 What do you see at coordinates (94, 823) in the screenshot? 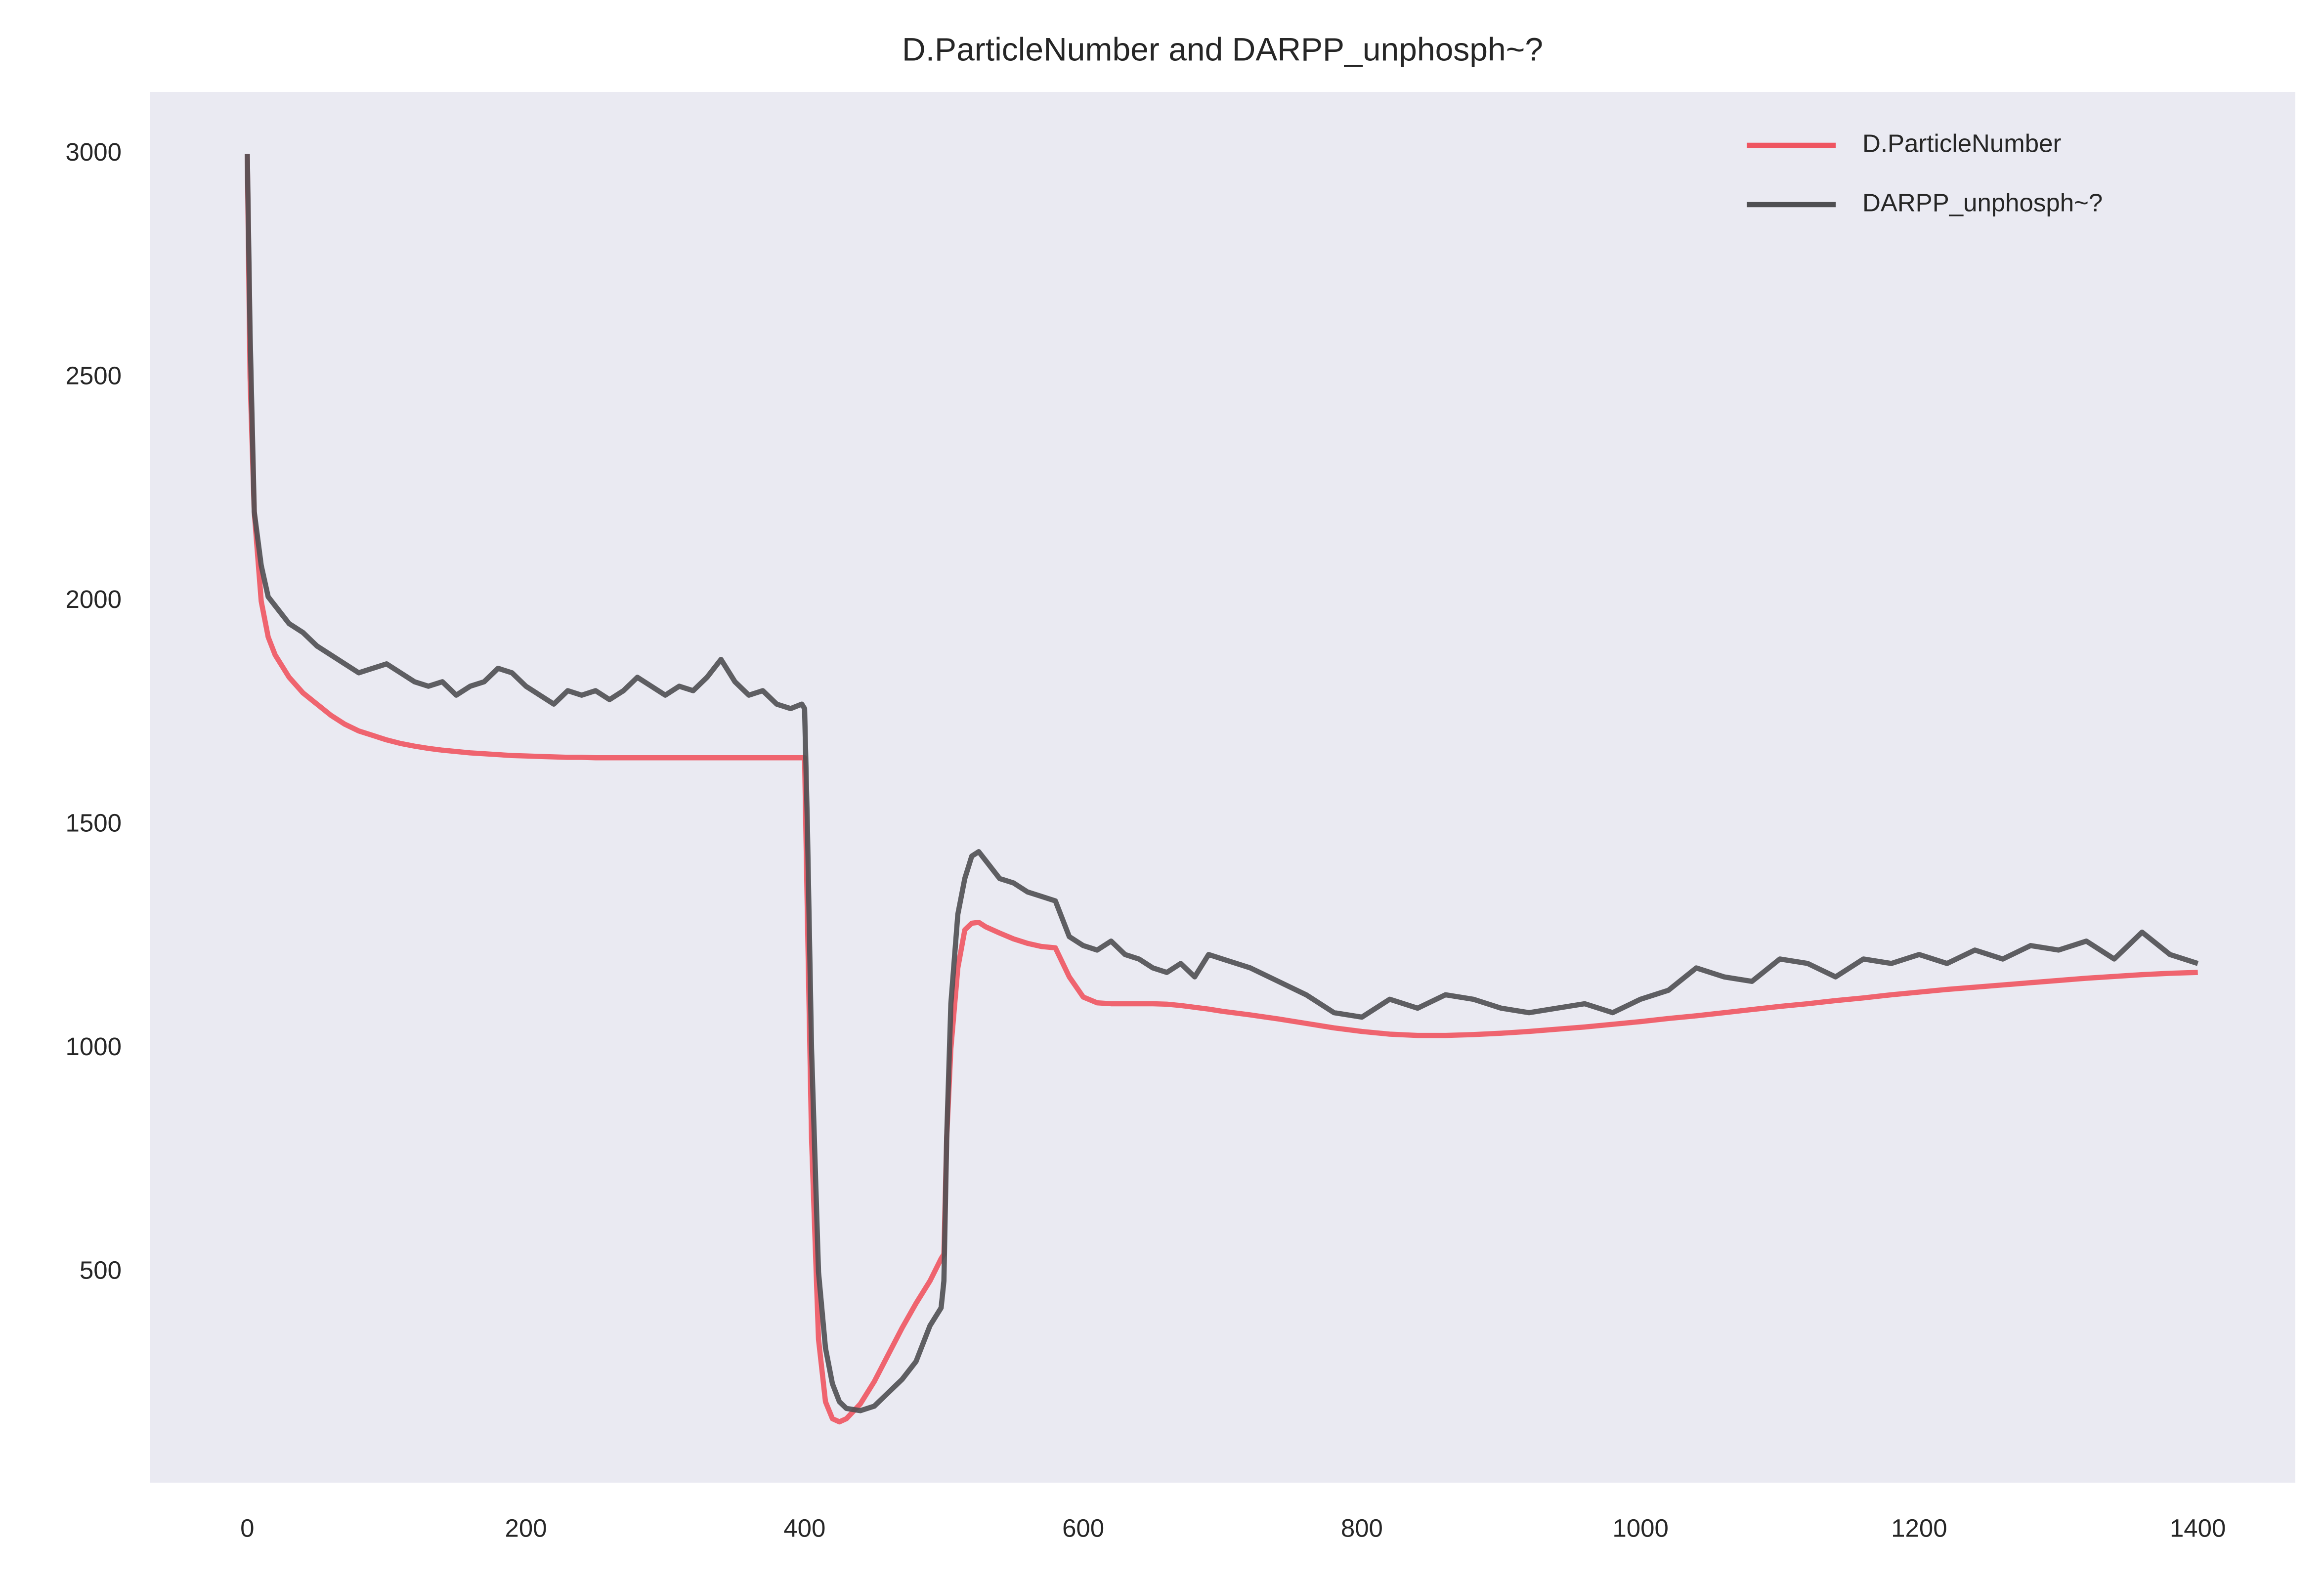
I see `y-tick-label: 1500` at bounding box center [94, 823].